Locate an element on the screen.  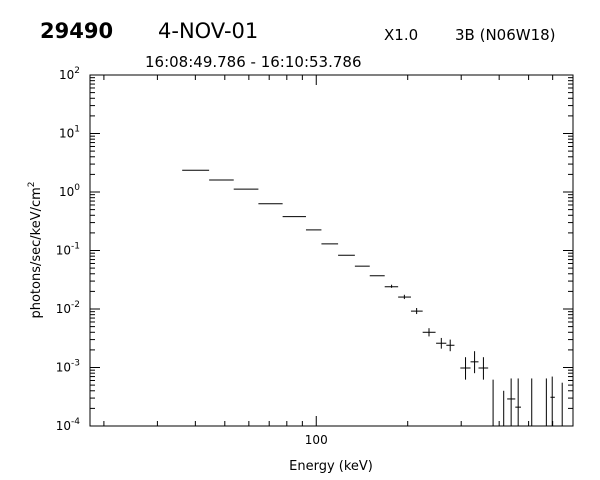
y-axis-label-exponent: 2 is located at coordinates (32, 184).